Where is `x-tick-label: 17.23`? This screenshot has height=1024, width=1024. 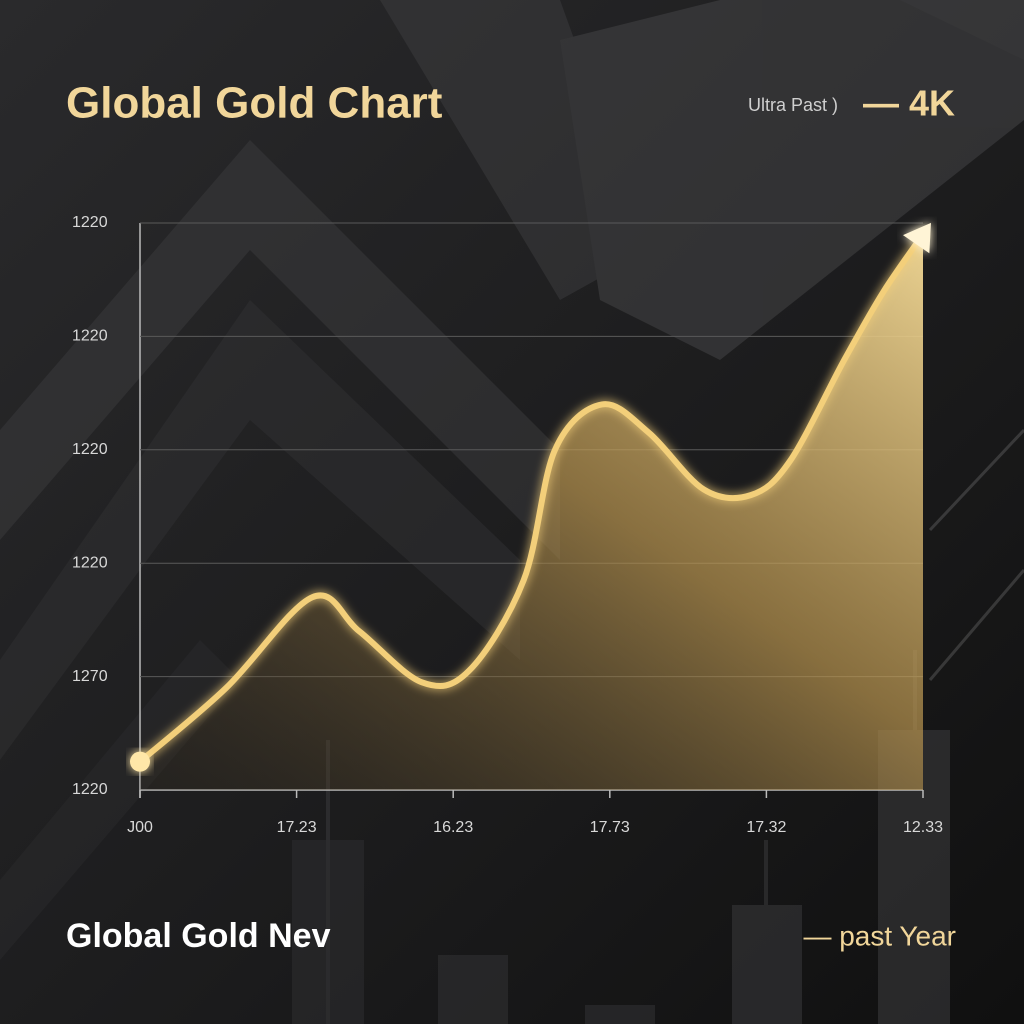 x-tick-label: 17.23 is located at coordinates (297, 827).